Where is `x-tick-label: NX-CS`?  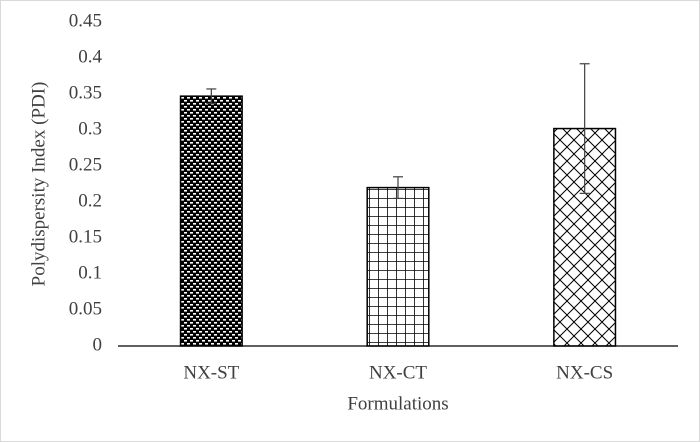
x-tick-label: NX-CS is located at coordinates (584, 372).